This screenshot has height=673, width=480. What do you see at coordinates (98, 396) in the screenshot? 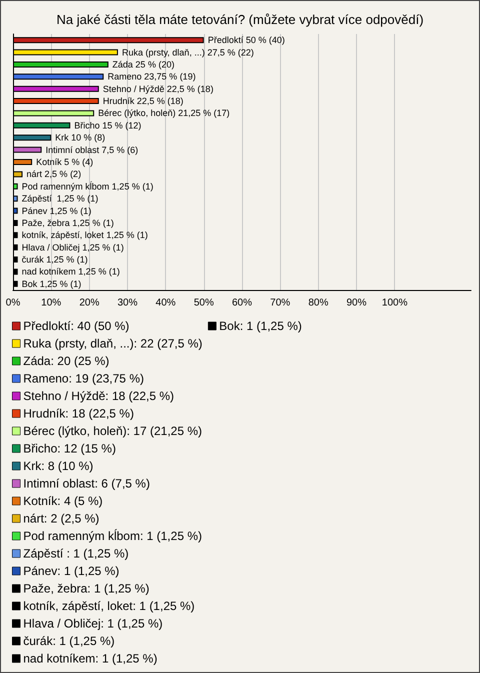
I see `legend-label: Stehno / Hýždě: 18 (22,5 %)` at bounding box center [98, 396].